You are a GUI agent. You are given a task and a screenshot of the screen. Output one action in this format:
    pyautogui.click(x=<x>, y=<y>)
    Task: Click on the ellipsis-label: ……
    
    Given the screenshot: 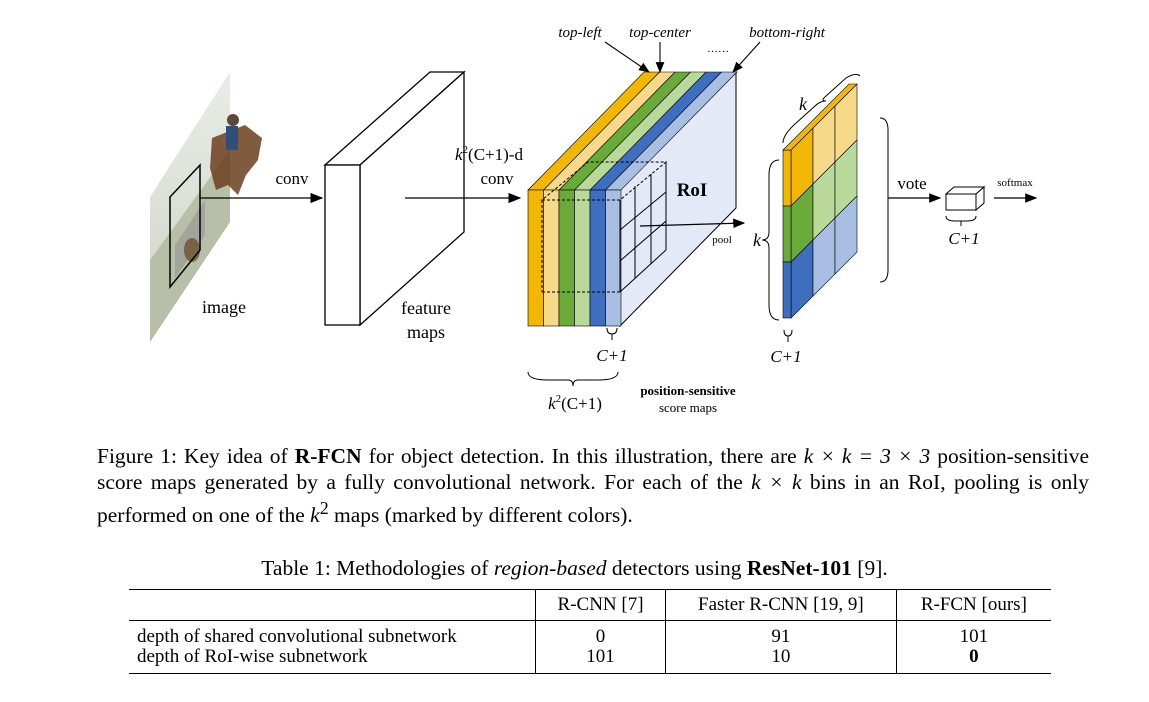 What is the action you would take?
    pyautogui.click(x=718, y=49)
    